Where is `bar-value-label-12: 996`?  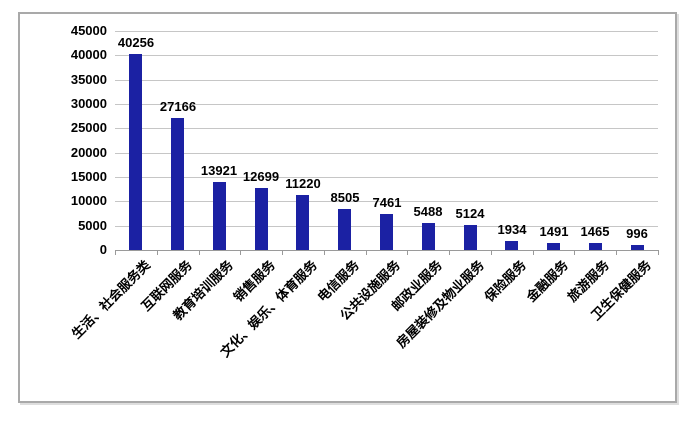 bar-value-label-12: 996 is located at coordinates (637, 233).